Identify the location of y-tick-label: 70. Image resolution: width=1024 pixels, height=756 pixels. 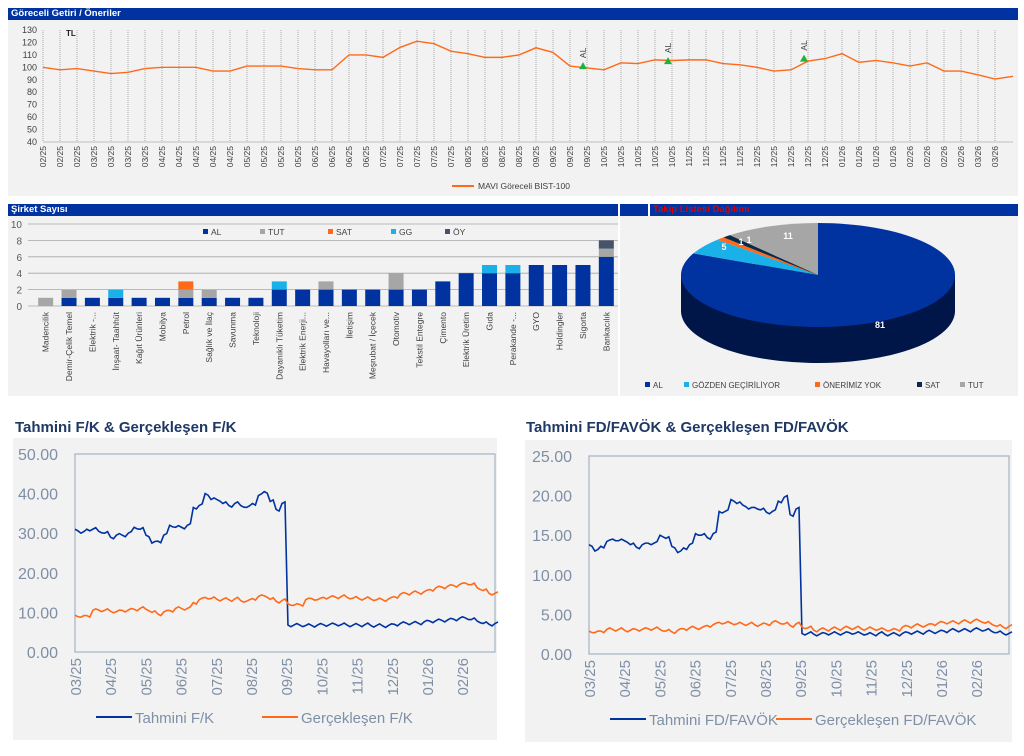
(32, 105).